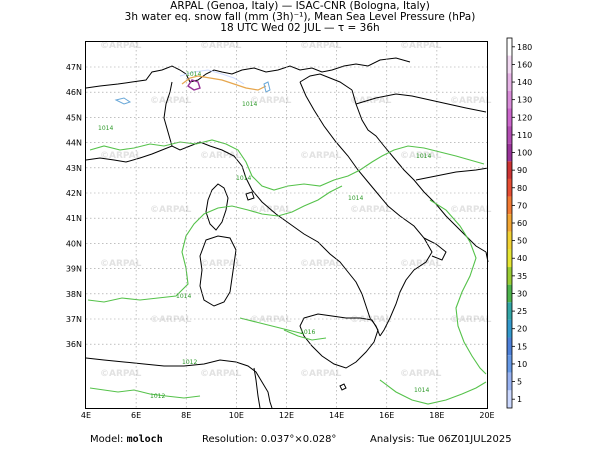 This screenshot has height=450, width=600. Describe the element at coordinates (522, 170) in the screenshot. I see `colorbar-label: 90` at that location.